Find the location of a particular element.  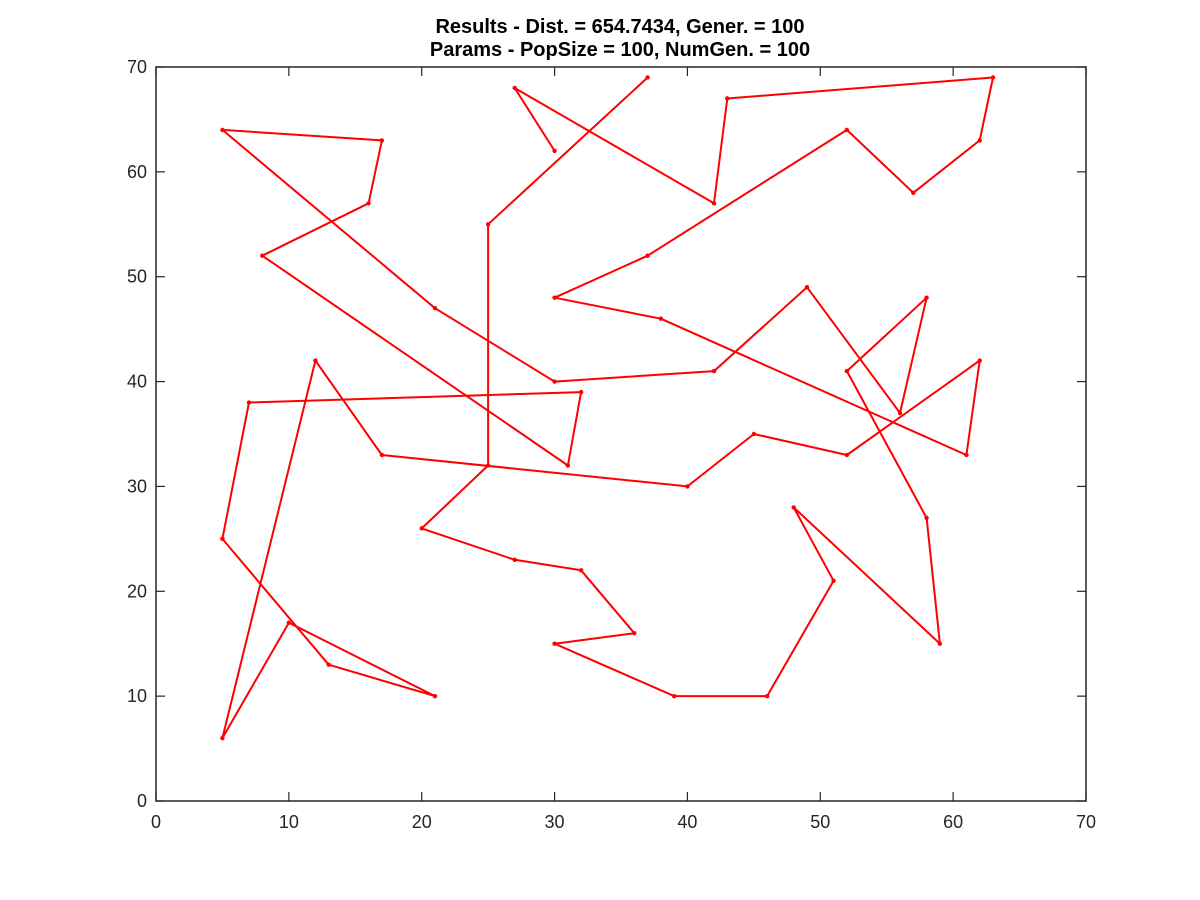

chart-subtitle: Params - PopSize = 100, NumGen. = 100 is located at coordinates (620, 50).